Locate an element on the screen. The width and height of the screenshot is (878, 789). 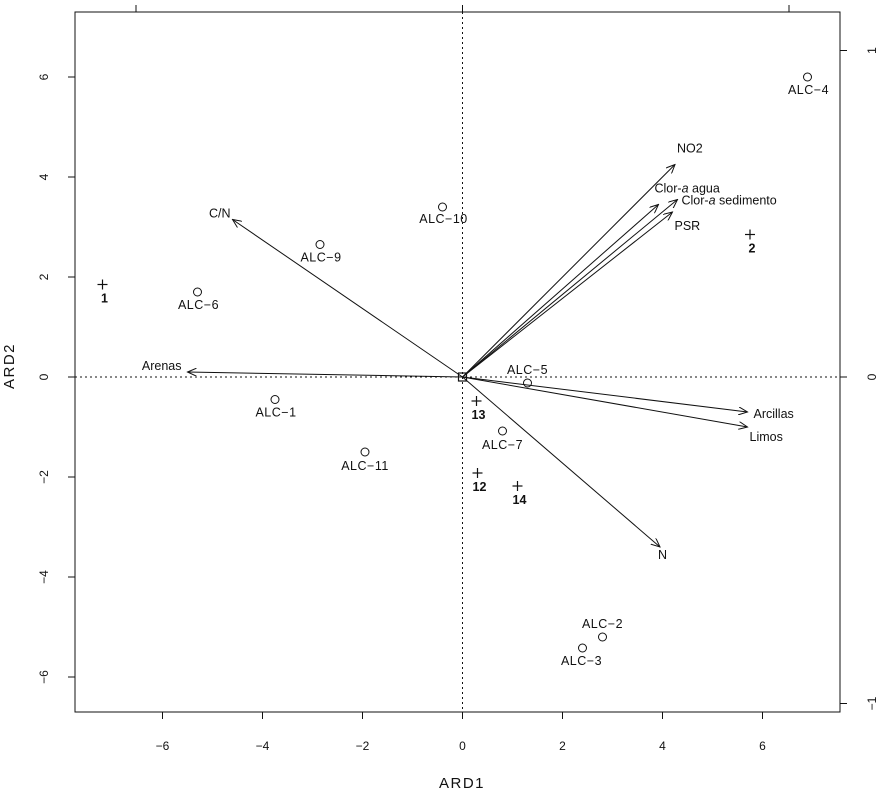
x-tick-label: 4 is located at coordinates (662, 746).